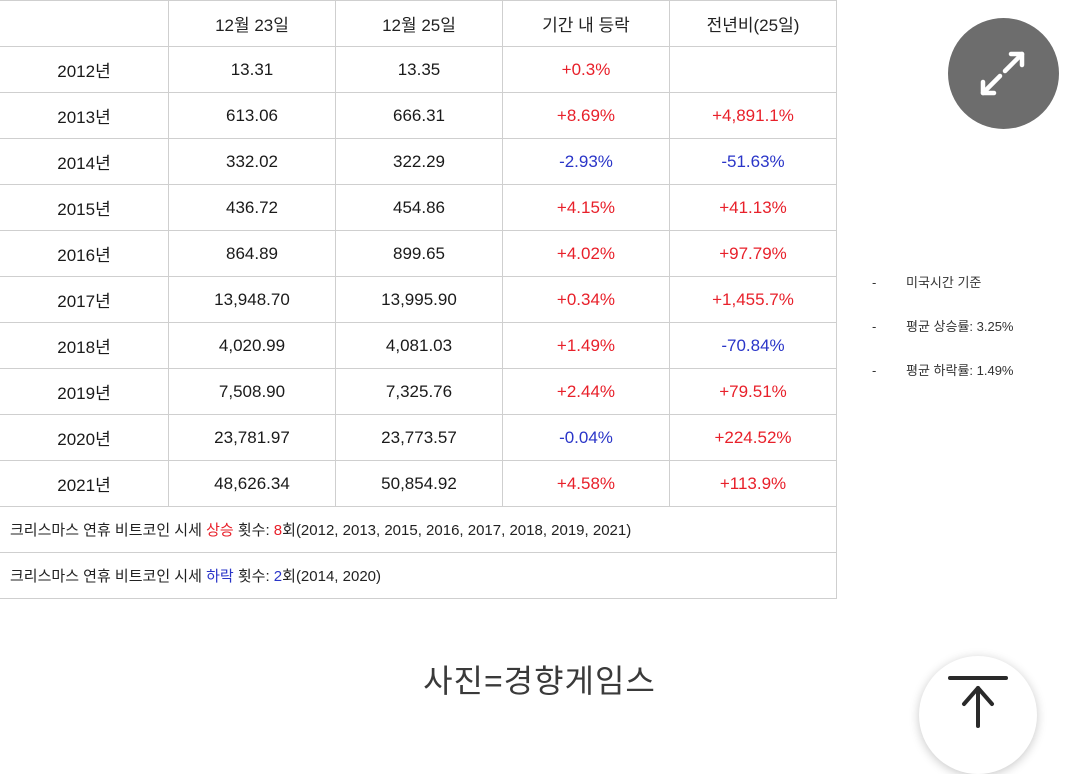 This screenshot has width=1079, height=774. I want to click on expand-image-button, so click(1003, 73).